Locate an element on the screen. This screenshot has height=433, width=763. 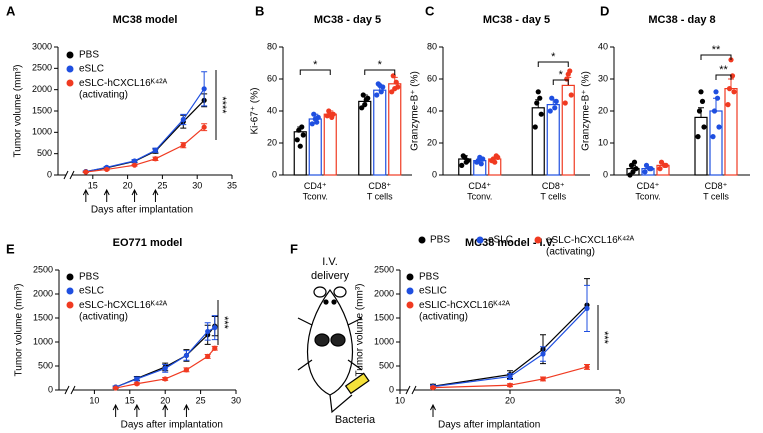
x-tick-label: 15 is located at coordinates (130, 400).